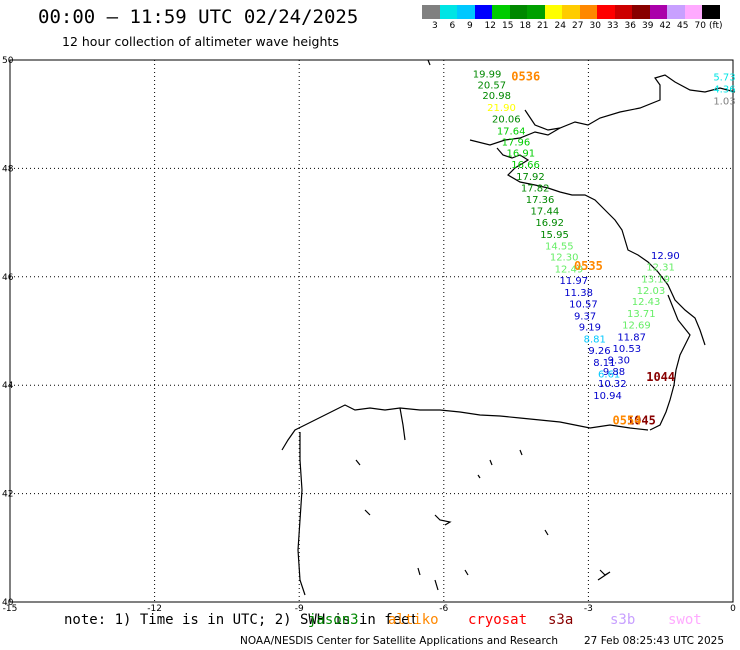 This screenshot has height=650, width=740. I want to click on swh-value: 9.19, so click(590, 328).